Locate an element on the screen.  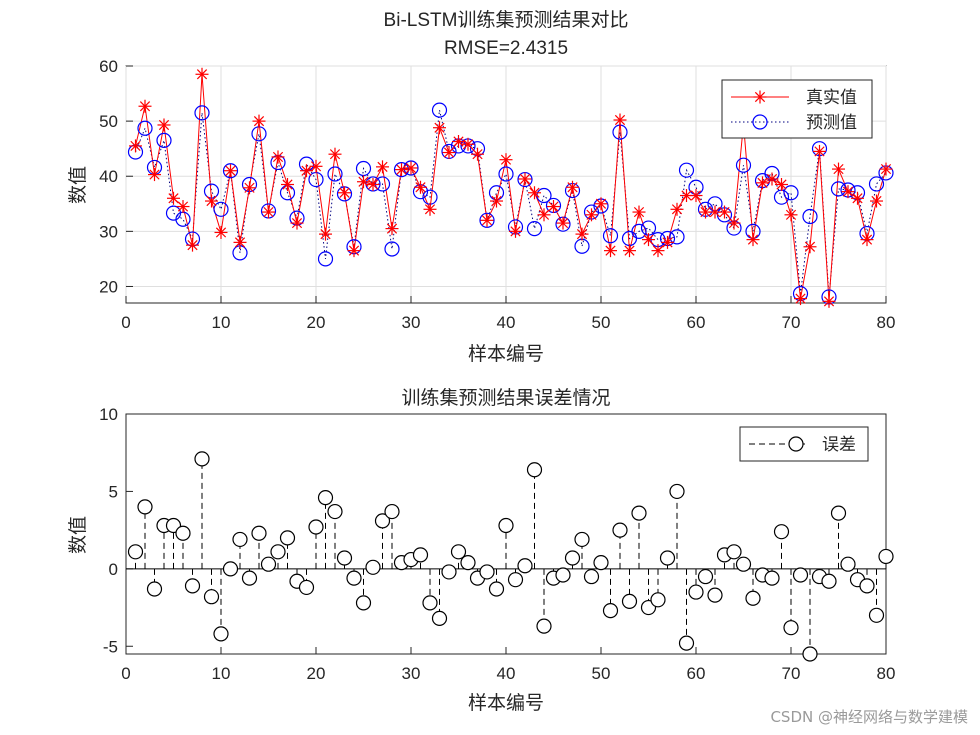
legend-true-label: 真实值 is located at coordinates (831, 97).